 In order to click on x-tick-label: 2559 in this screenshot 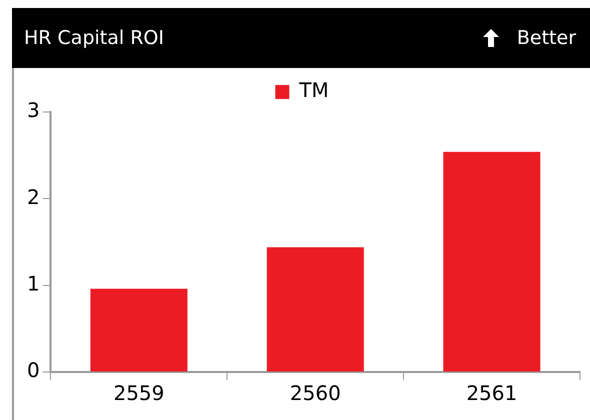, I will do `click(138, 393)`.